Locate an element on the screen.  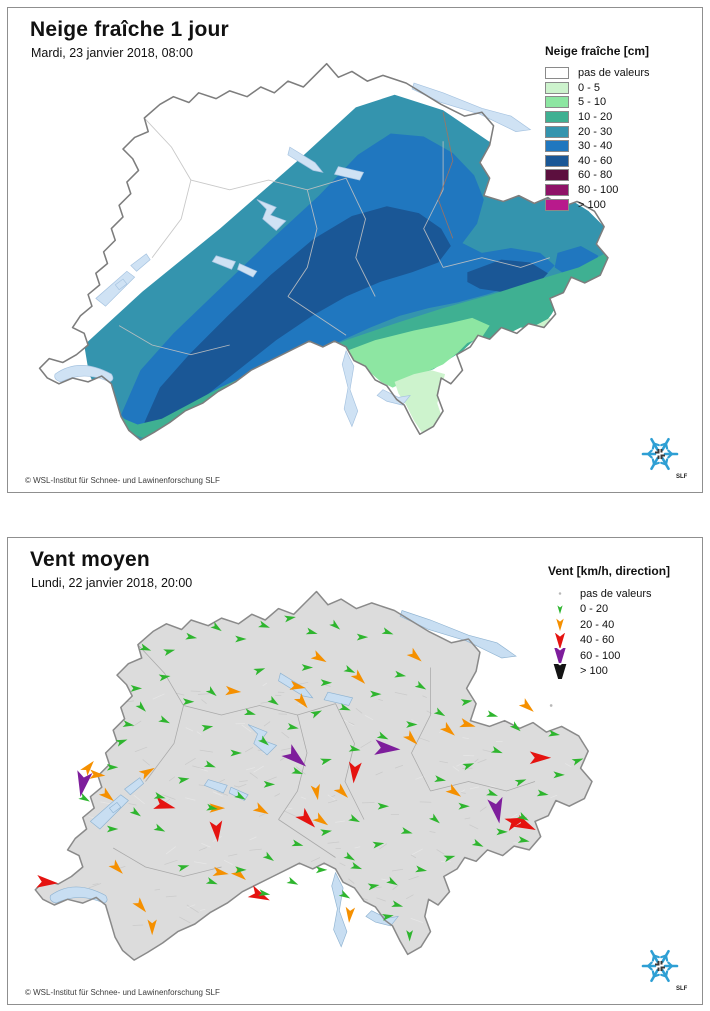
wind-legend-title: Vent [km/h, direction] is located at coordinates (609, 571).